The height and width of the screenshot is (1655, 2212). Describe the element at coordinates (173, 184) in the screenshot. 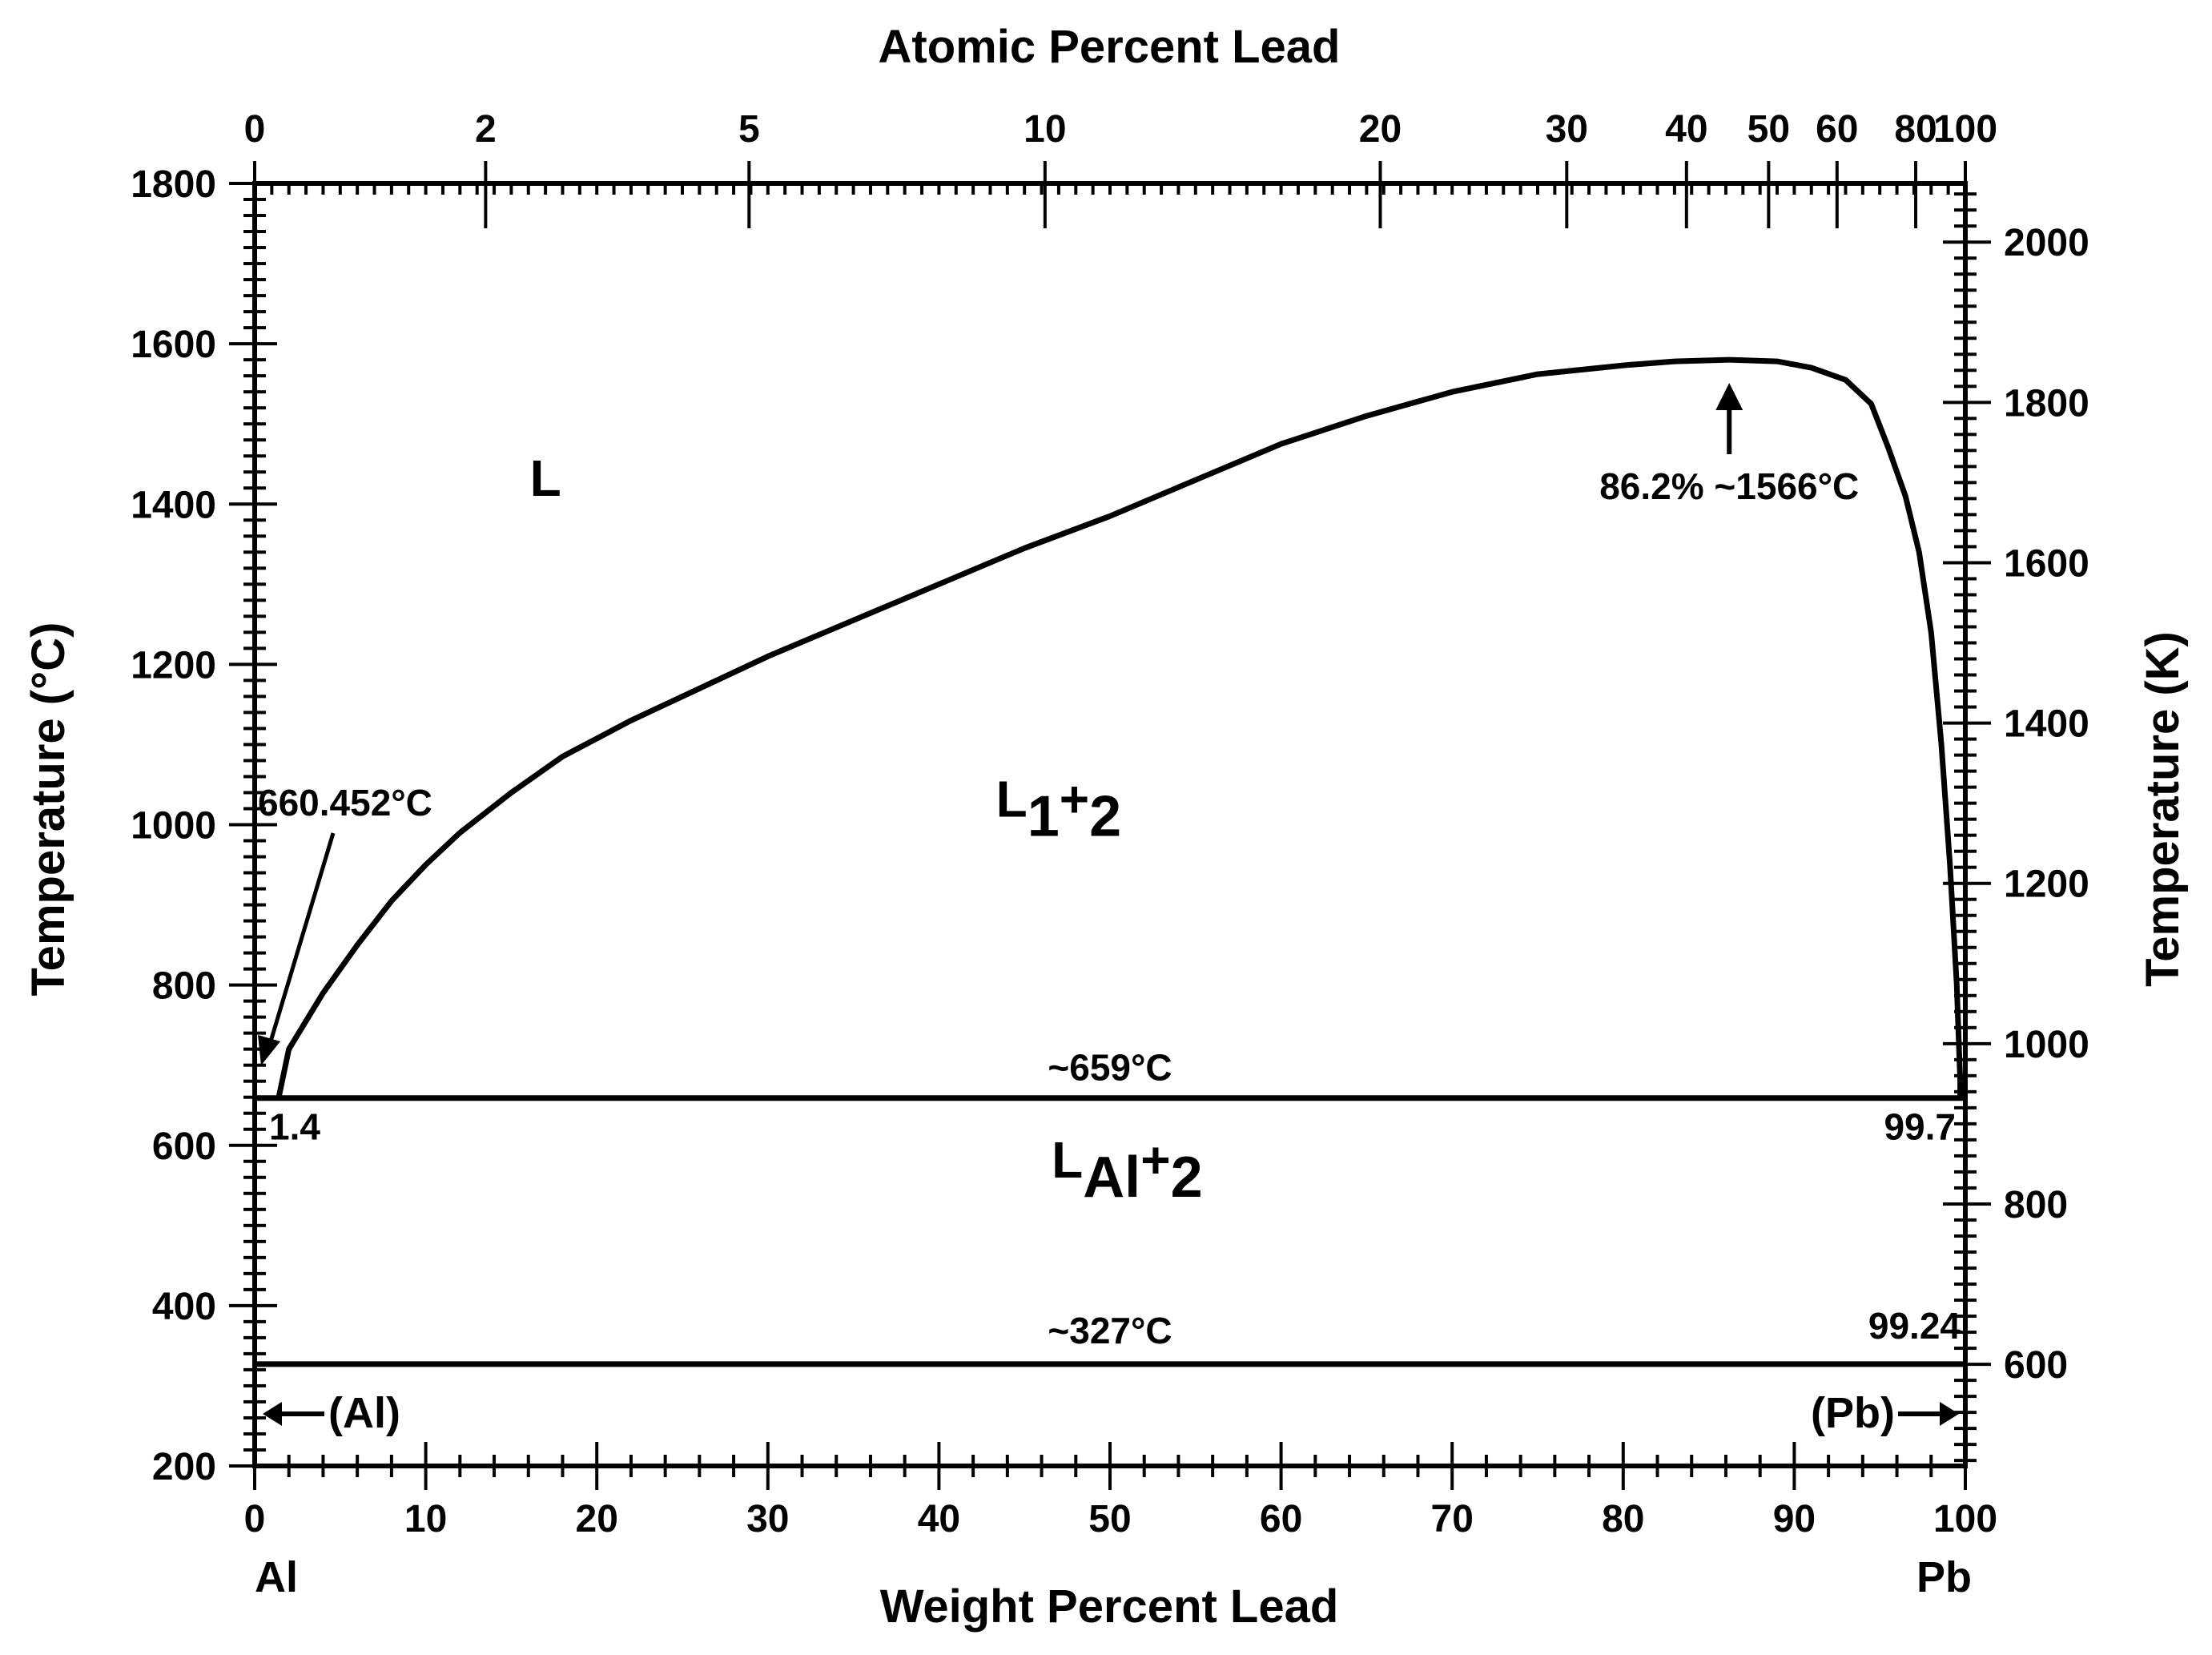

I see `y-tick-label: 1800` at that location.